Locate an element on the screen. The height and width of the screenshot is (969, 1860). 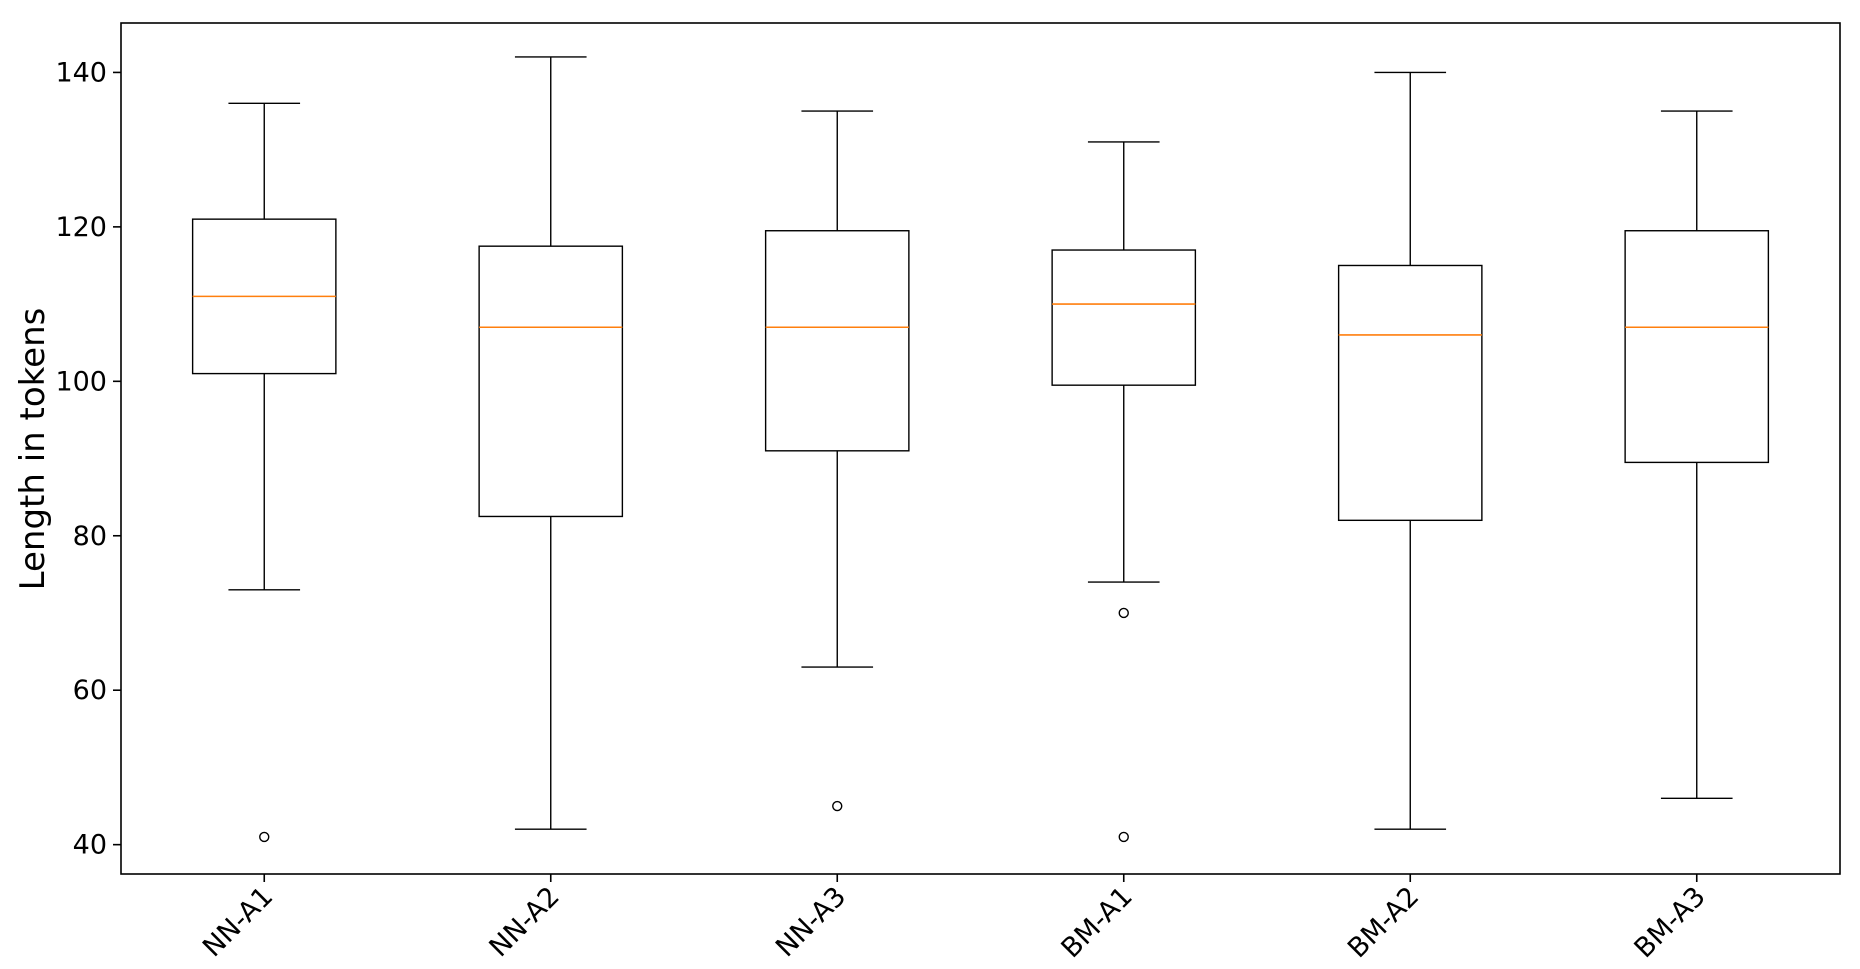
box-bm-a3 is located at coordinates (1697, 455).